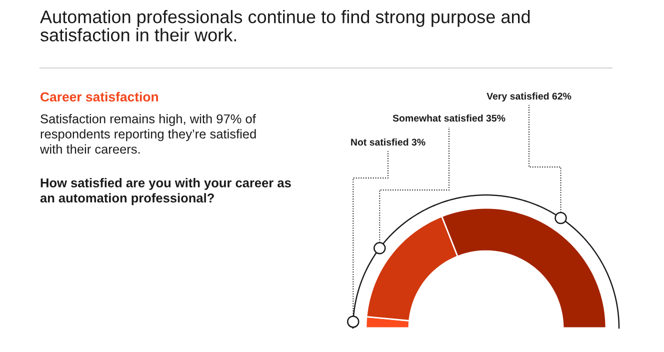 The height and width of the screenshot is (352, 664). What do you see at coordinates (529, 97) in the screenshot?
I see `slice-label: Very satisfied 62%` at bounding box center [529, 97].